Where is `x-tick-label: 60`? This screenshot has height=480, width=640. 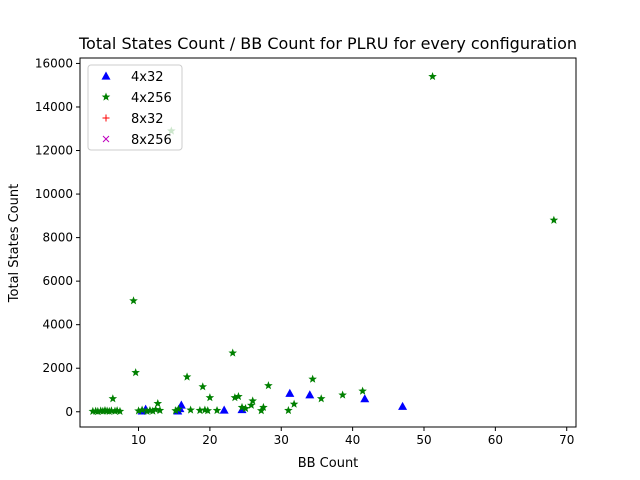 x-tick-label: 60 is located at coordinates (495, 440).